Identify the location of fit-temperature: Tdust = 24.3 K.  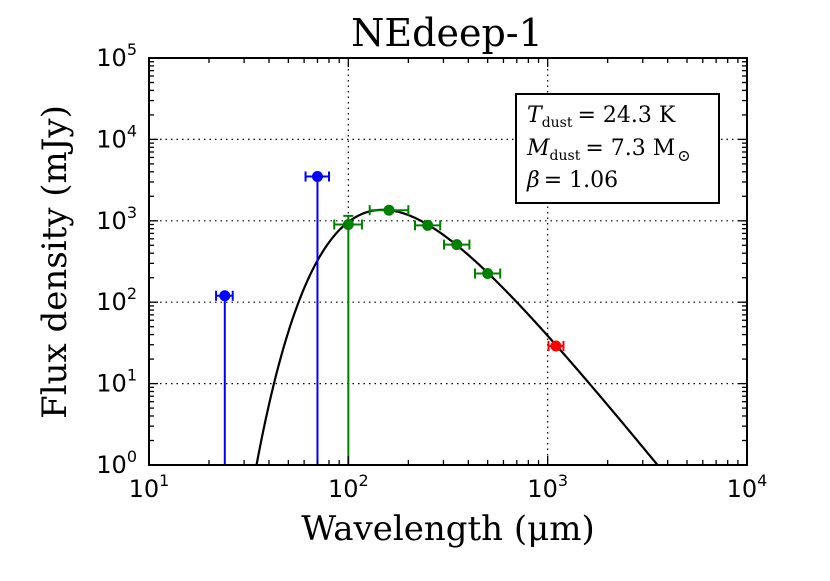
(601, 117).